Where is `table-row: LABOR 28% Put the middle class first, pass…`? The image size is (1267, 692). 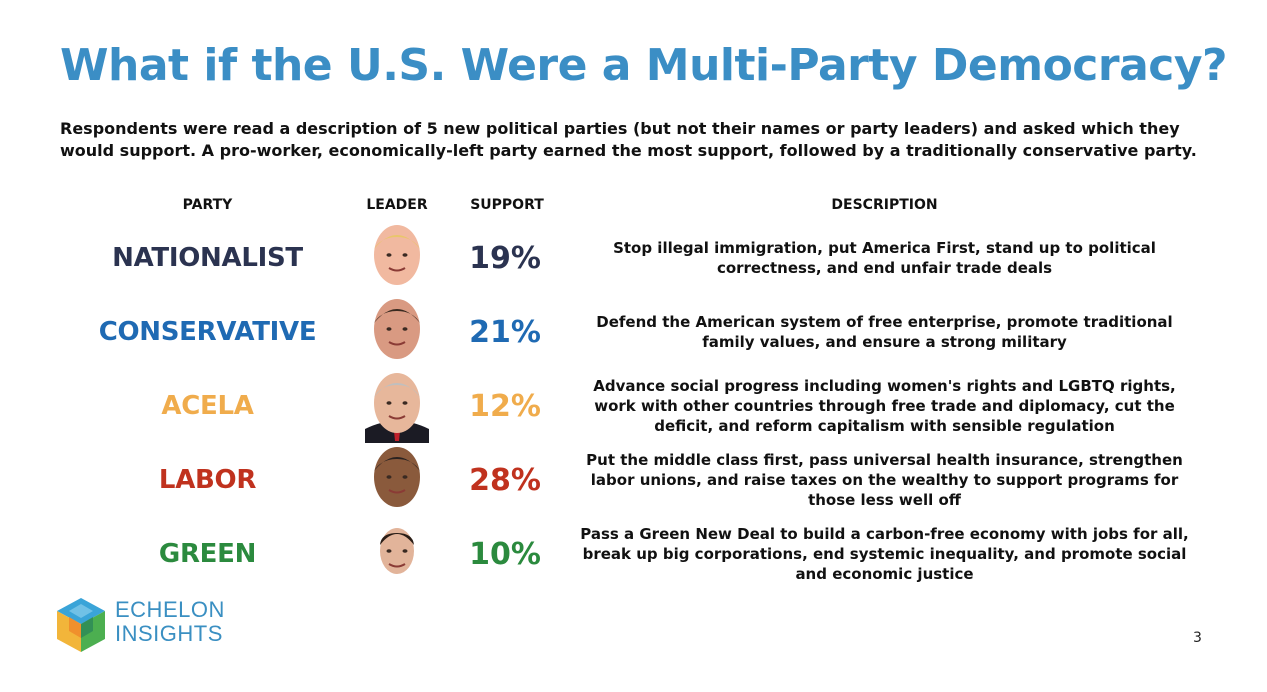 table-row: LABOR 28% Put the middle class first, pass… is located at coordinates (633, 480).